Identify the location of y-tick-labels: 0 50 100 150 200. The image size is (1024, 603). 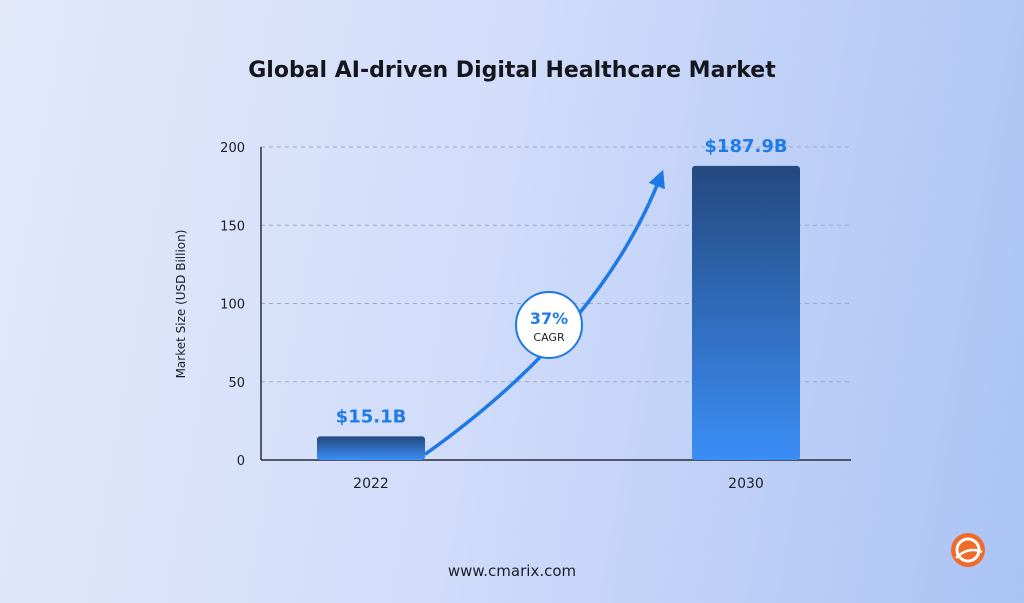
(232, 305).